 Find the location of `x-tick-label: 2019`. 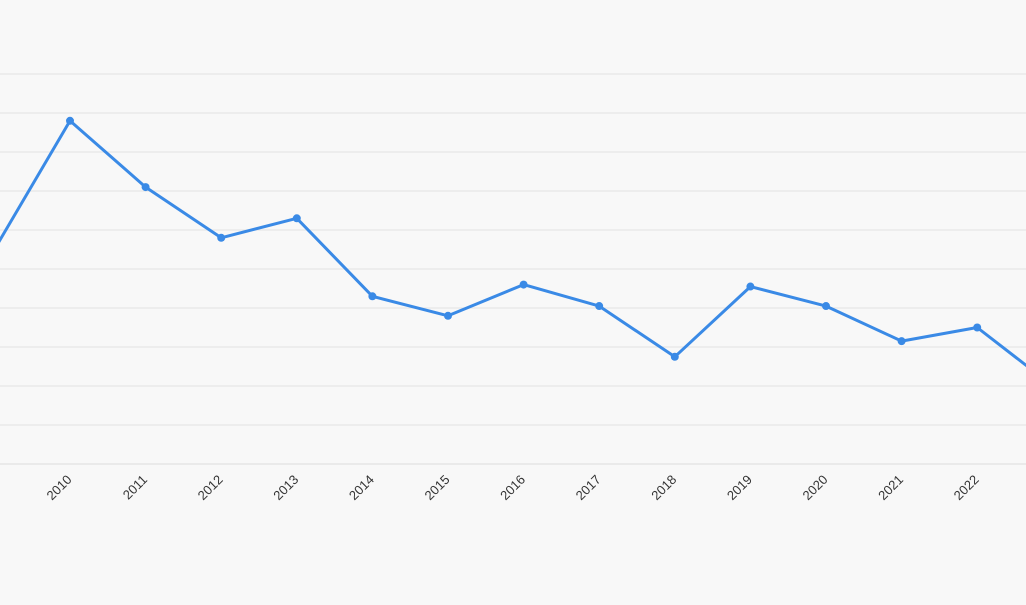

x-tick-label: 2019 is located at coordinates (739, 487).